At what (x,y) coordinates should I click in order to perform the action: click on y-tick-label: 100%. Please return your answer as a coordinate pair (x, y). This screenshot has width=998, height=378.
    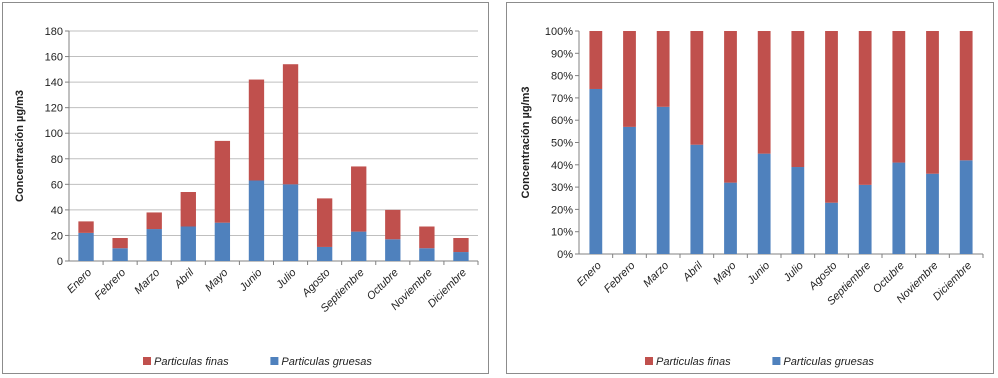
    Looking at the image, I should click on (559, 32).